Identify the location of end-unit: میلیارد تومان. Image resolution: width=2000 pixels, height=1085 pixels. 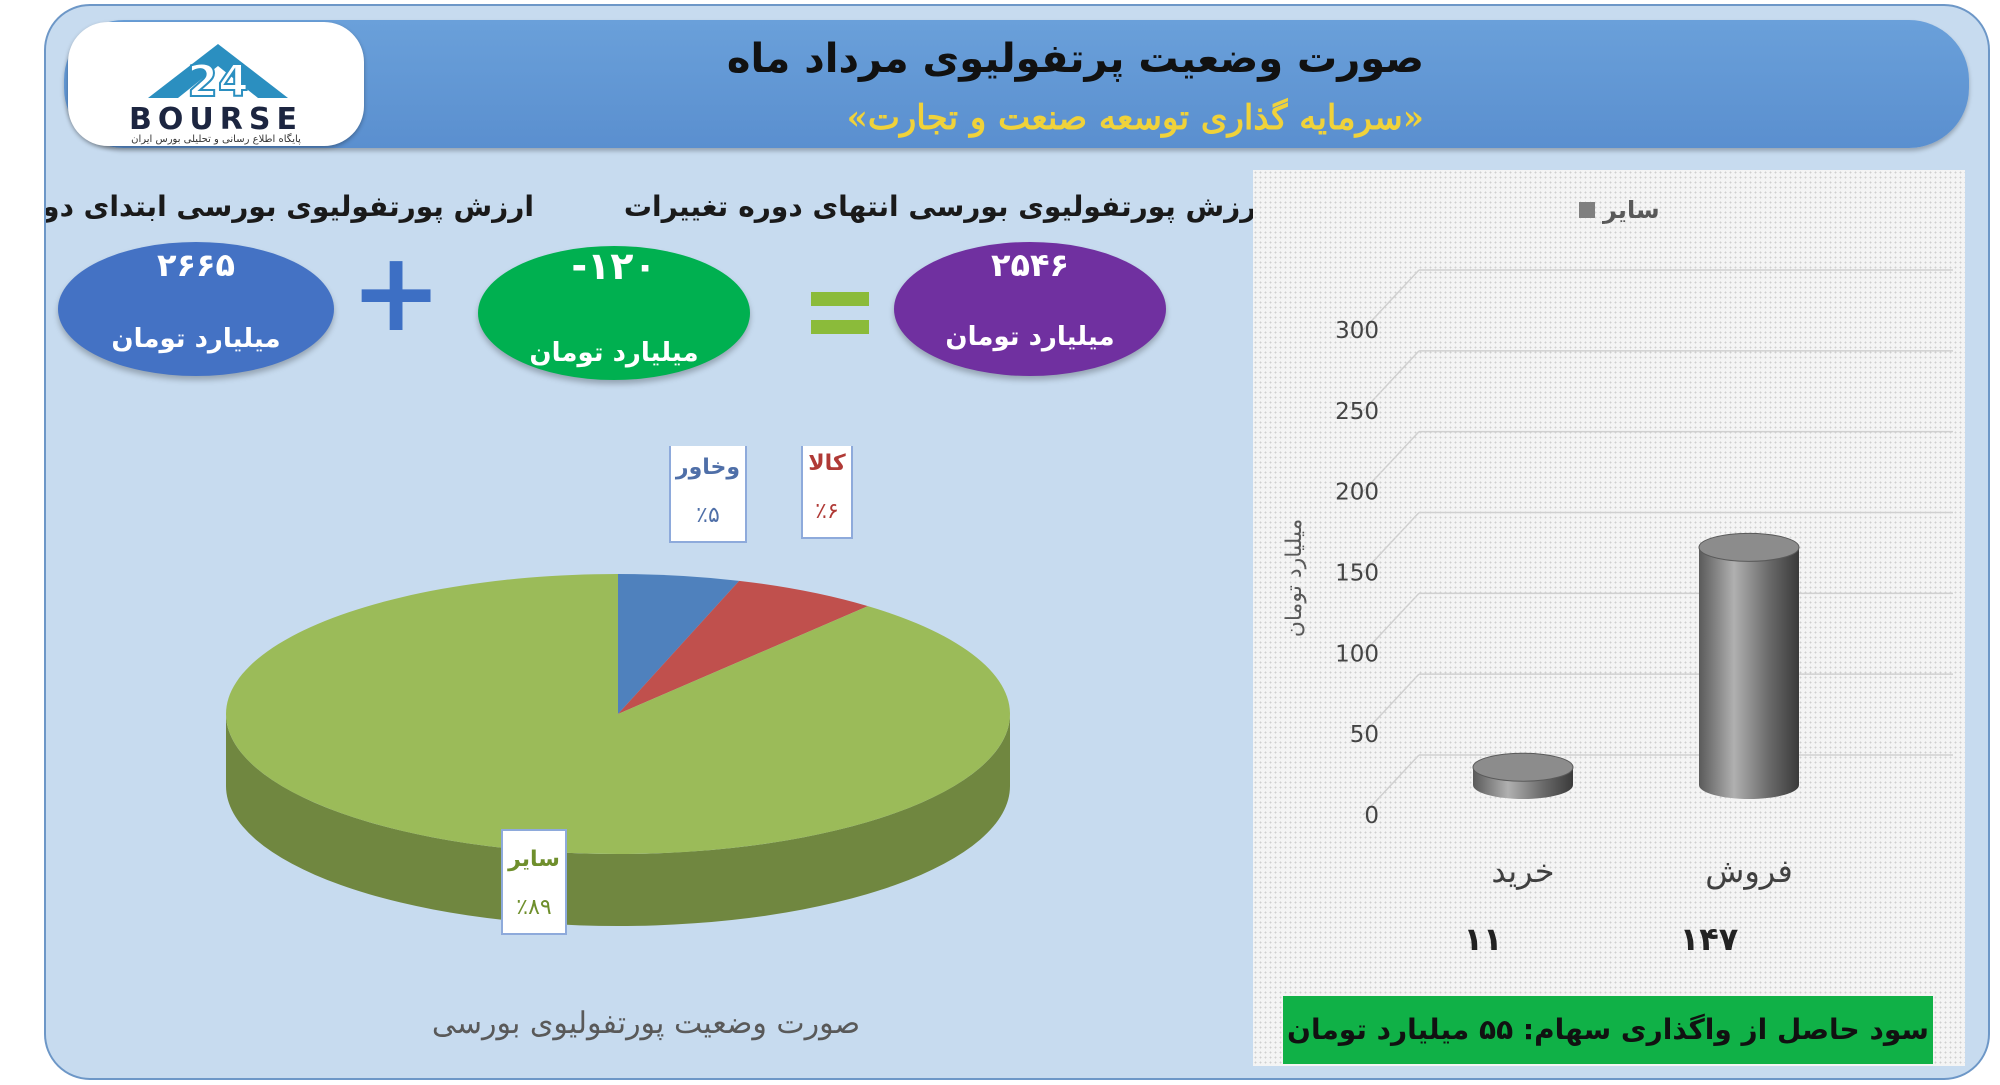
(1030, 337).